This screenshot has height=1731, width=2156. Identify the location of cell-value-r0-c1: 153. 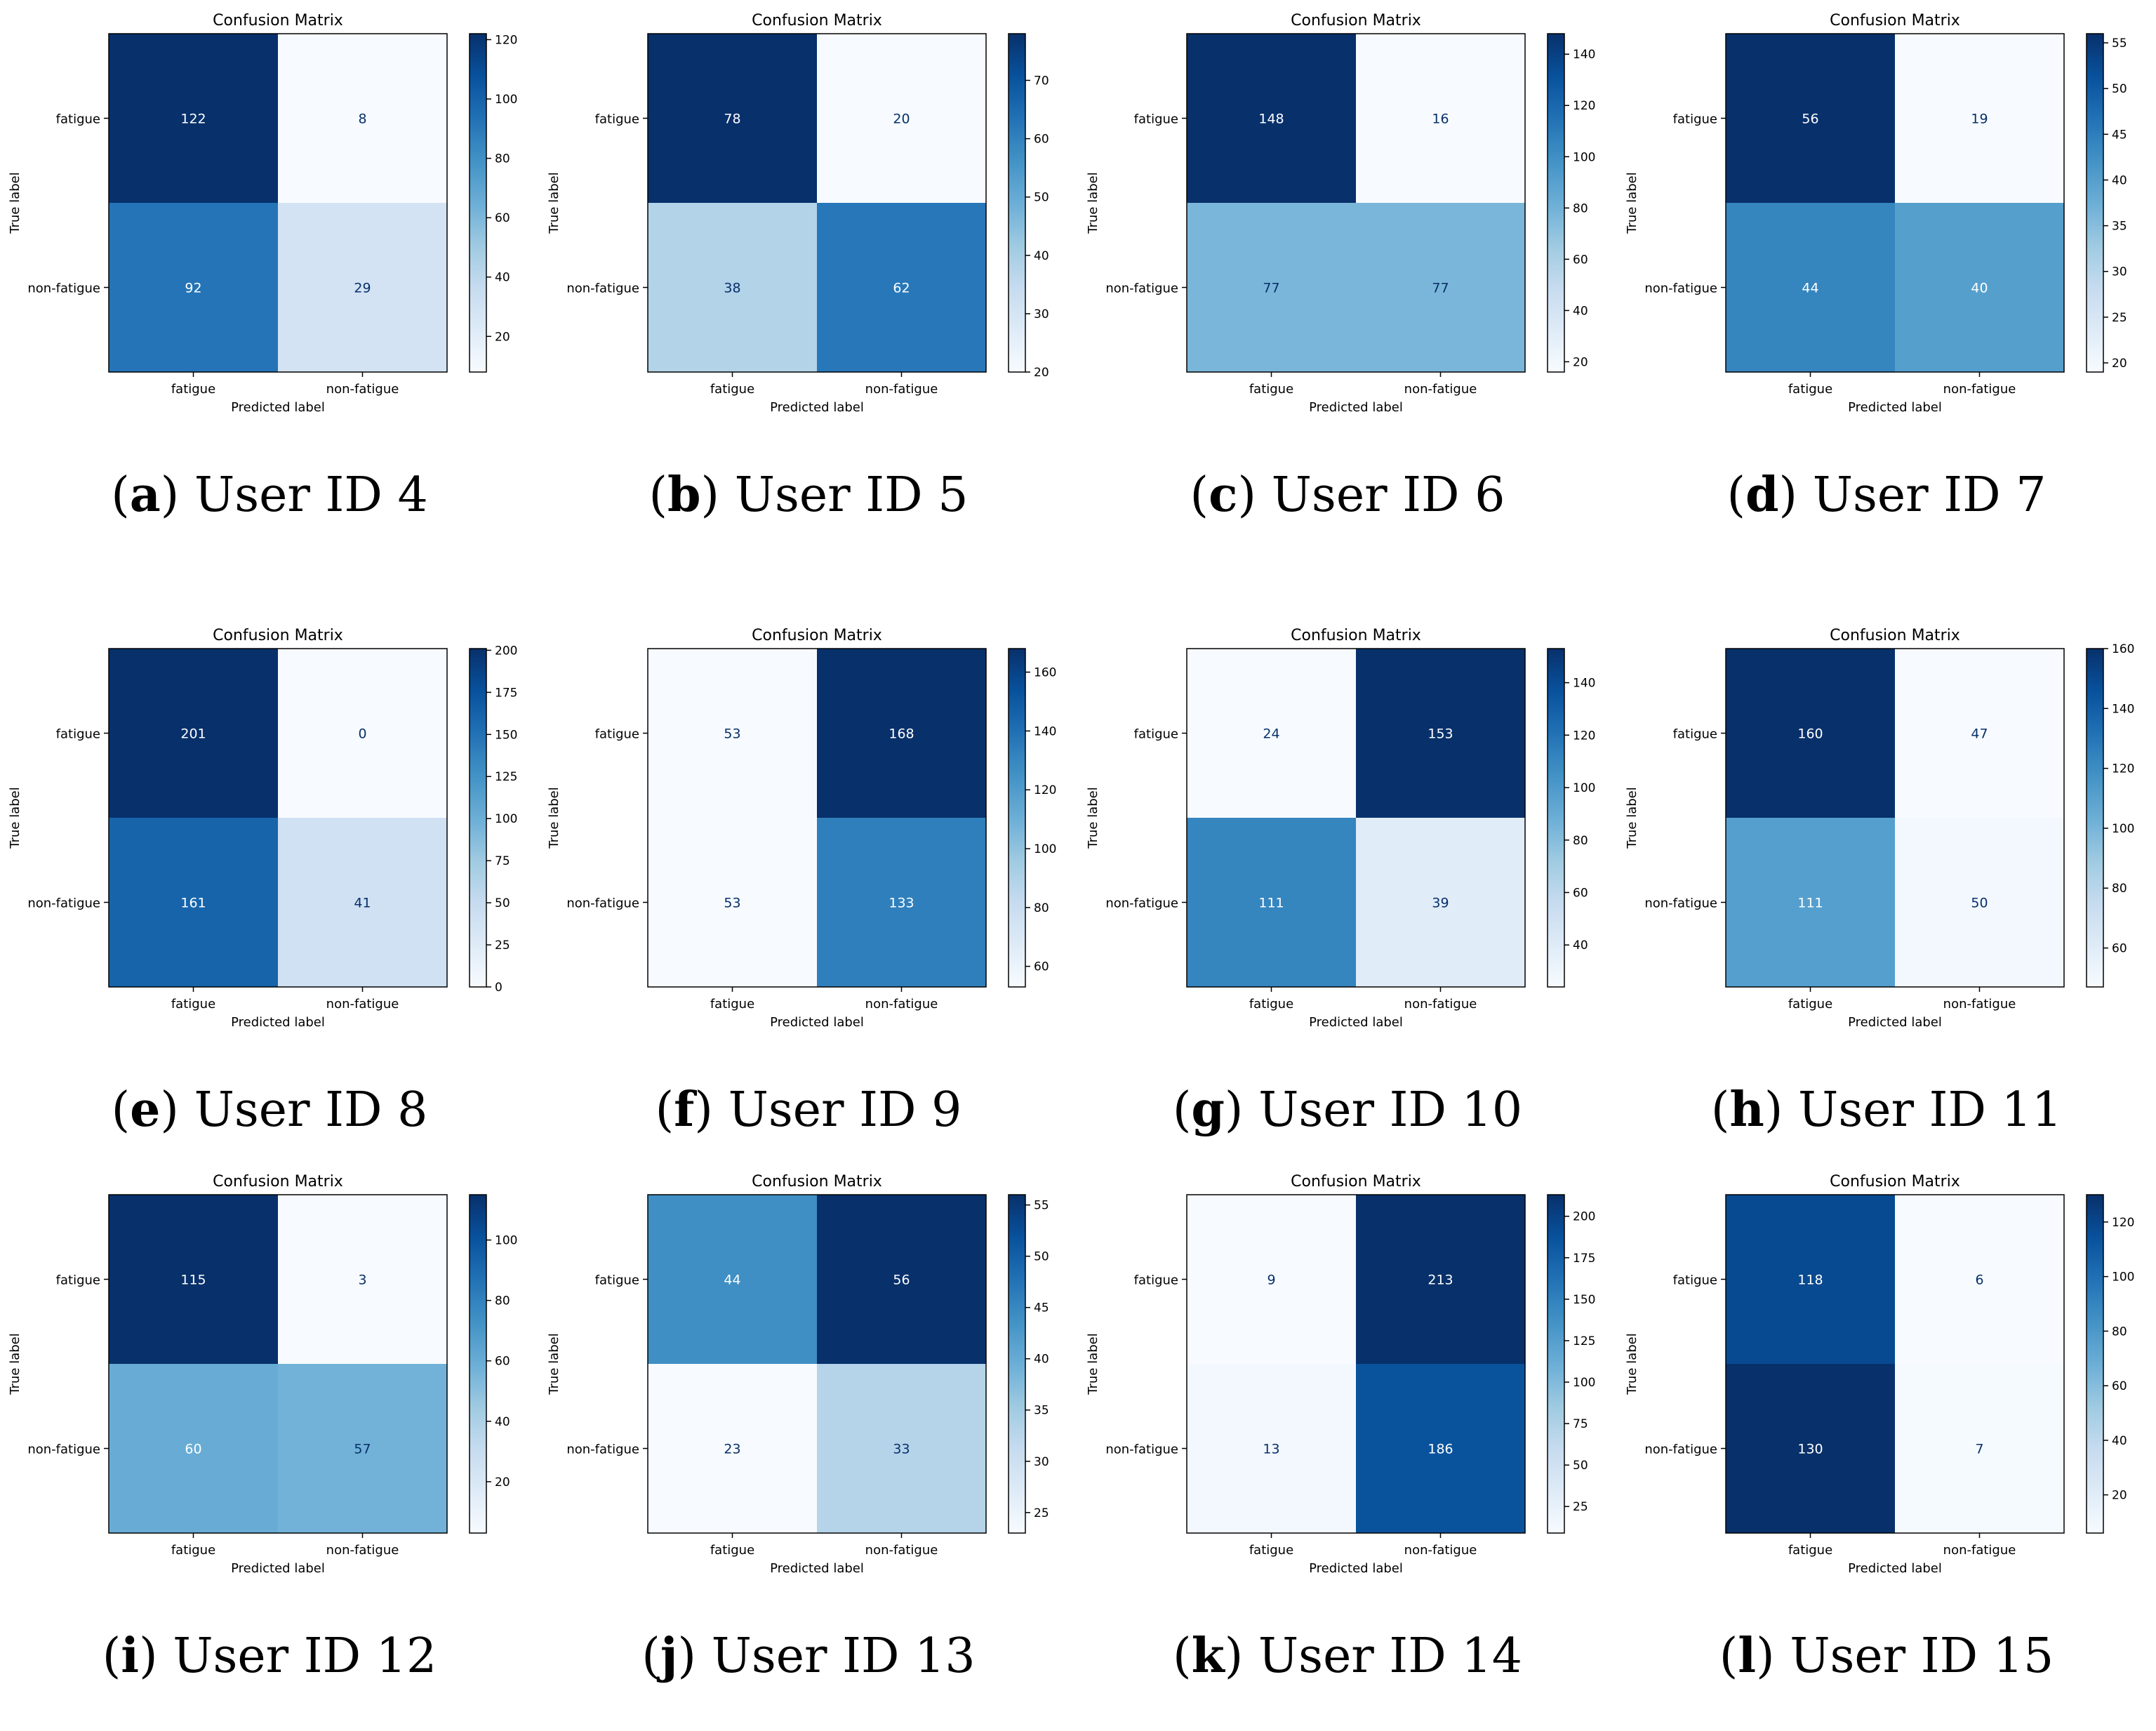
(1440, 734).